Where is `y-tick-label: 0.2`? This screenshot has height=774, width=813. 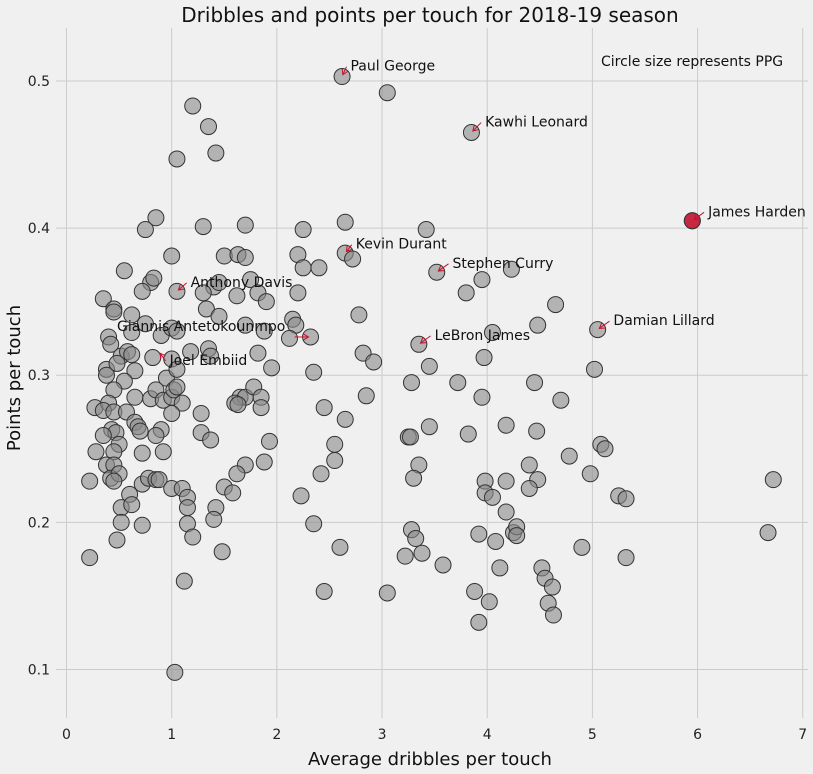 y-tick-label: 0.2 is located at coordinates (39, 523).